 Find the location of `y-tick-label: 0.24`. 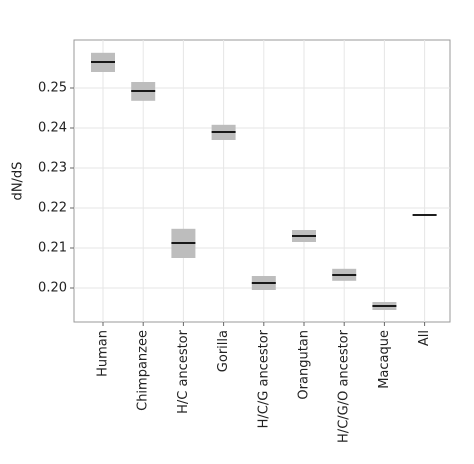

y-tick-label: 0.24 is located at coordinates (52, 128).